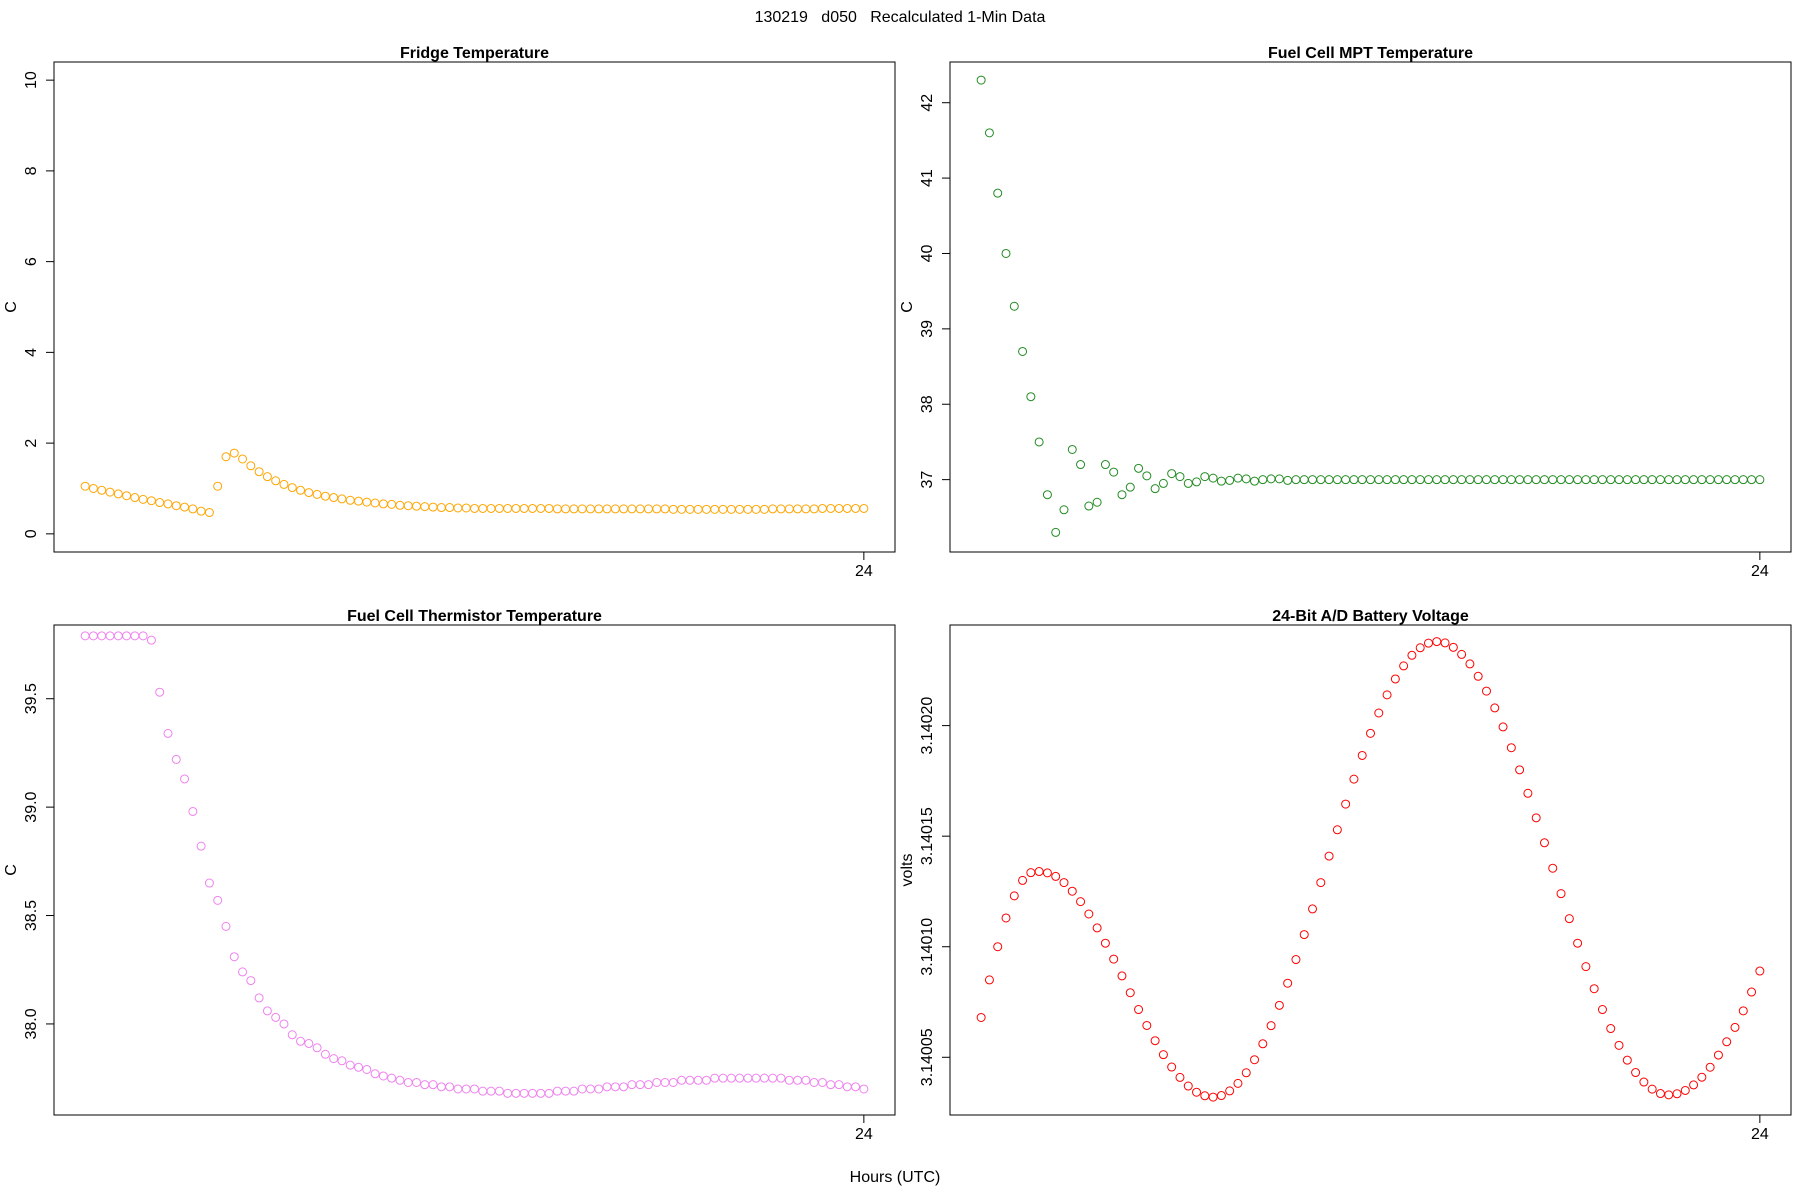 This screenshot has width=1800, height=1200. I want to click on y-tick-label: 38.0, so click(31, 1023).